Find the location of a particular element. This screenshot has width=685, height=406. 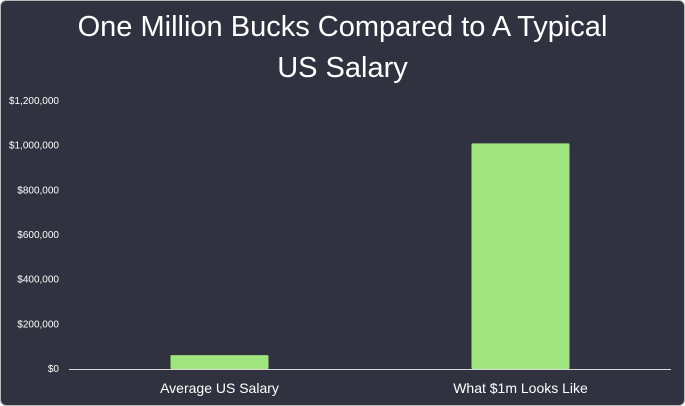

chart-title-line-2: US Salary is located at coordinates (342, 68).